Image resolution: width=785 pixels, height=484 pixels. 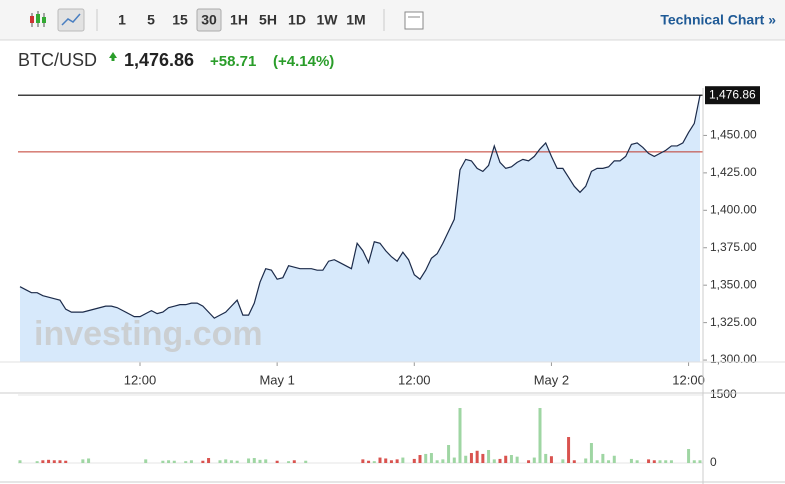 I want to click on interval-button: 1M, so click(x=355, y=20).